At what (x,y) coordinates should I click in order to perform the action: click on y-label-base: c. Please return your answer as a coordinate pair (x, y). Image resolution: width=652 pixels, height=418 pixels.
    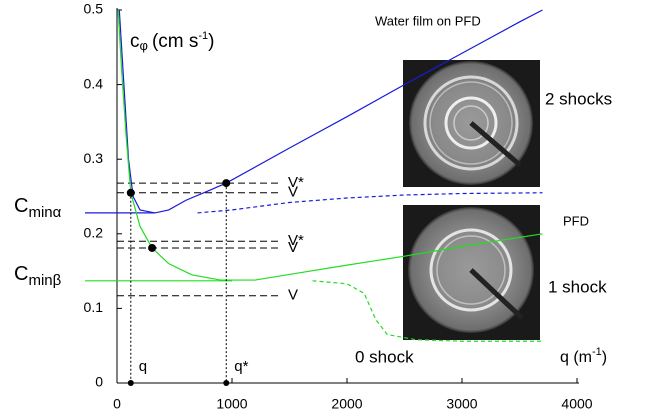
    Looking at the image, I should click on (135, 41).